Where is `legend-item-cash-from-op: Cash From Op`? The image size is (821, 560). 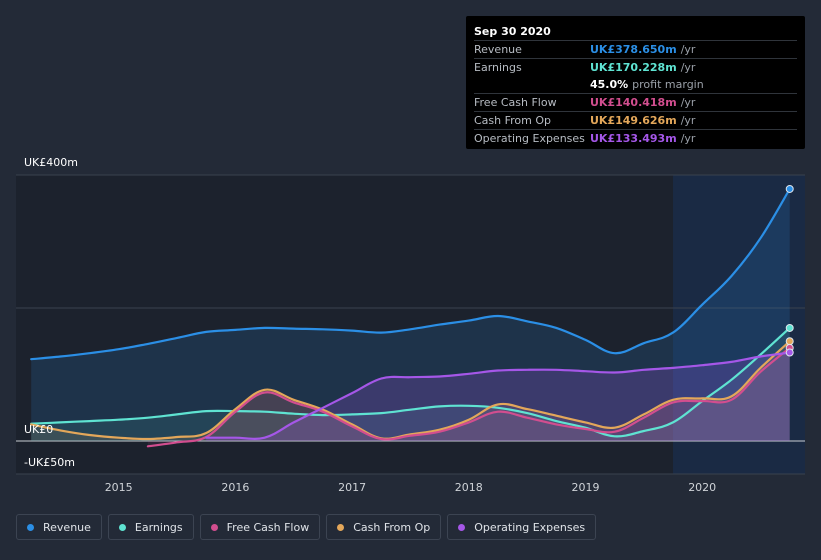 legend-item-cash-from-op: Cash From Op is located at coordinates (384, 527).